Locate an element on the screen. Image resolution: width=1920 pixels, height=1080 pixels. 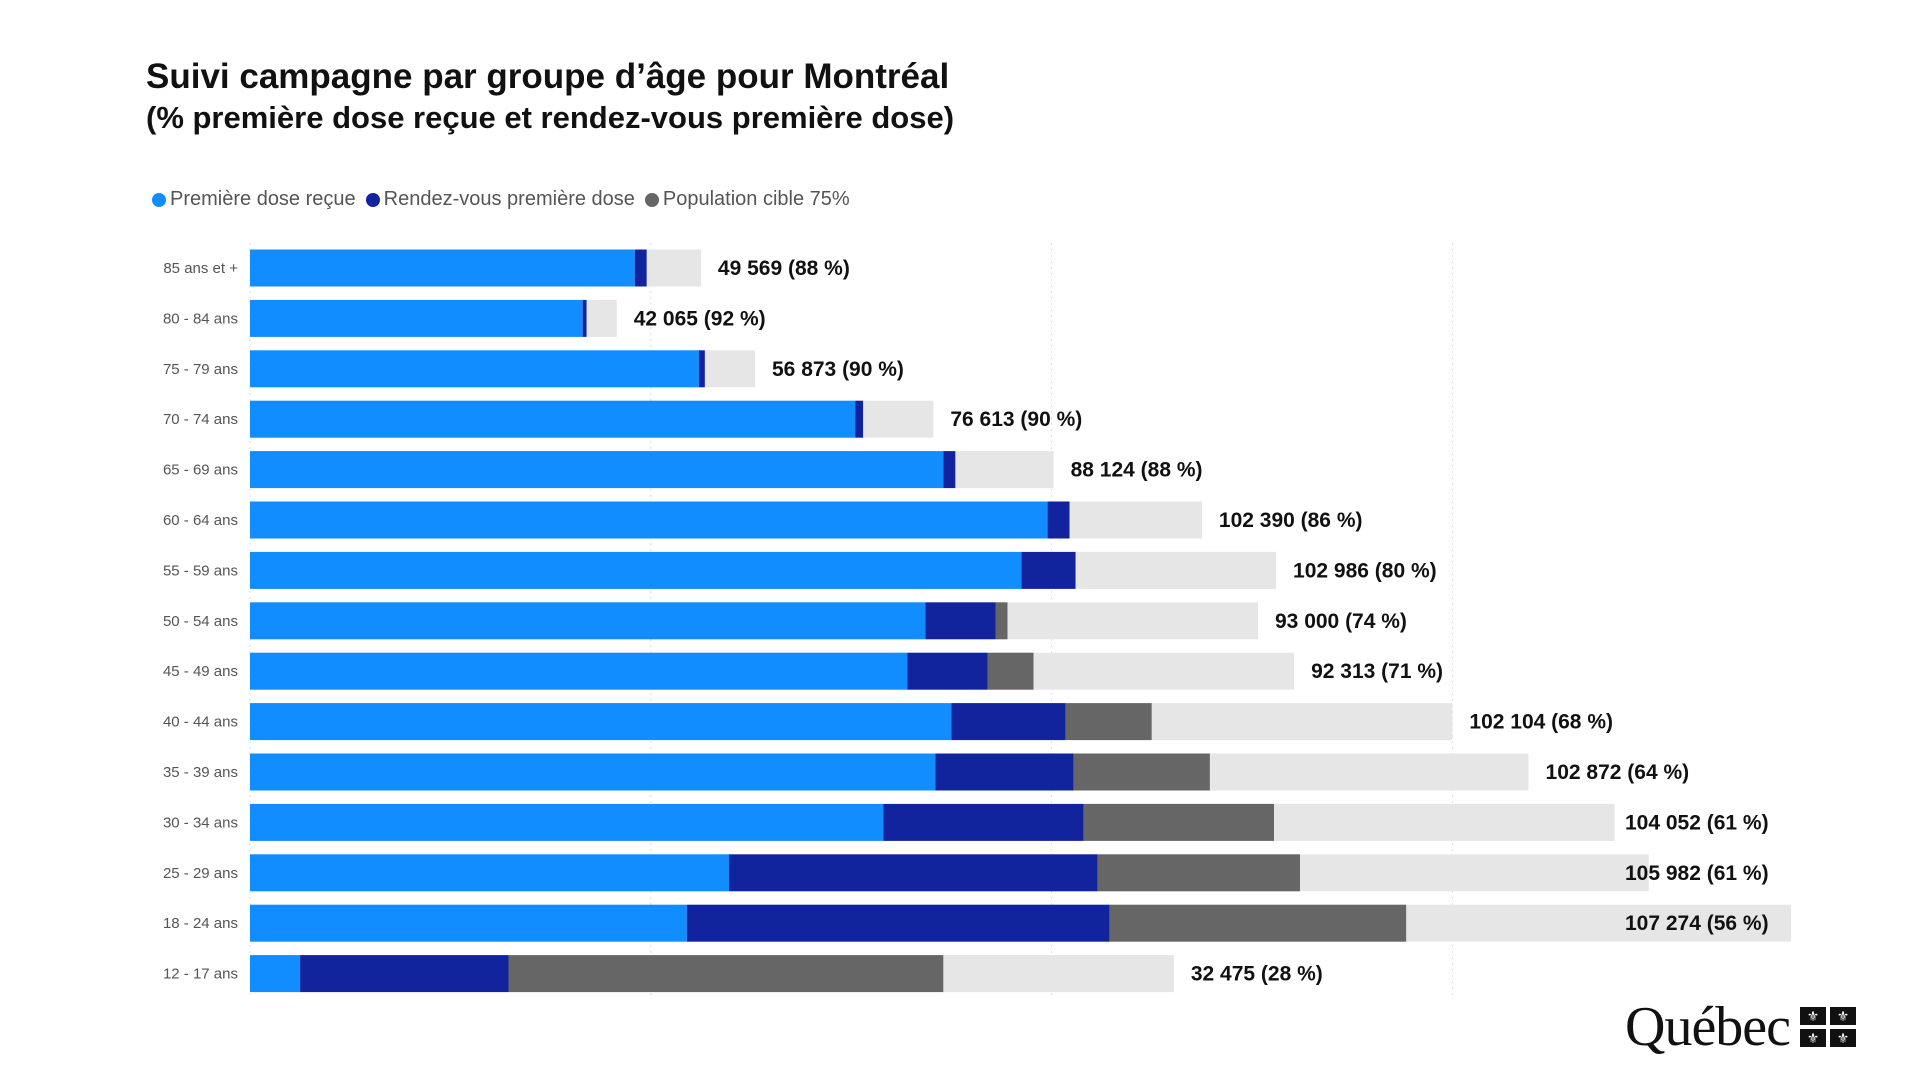
legend-item-population-cible: Population cible 75% is located at coordinates (747, 199).